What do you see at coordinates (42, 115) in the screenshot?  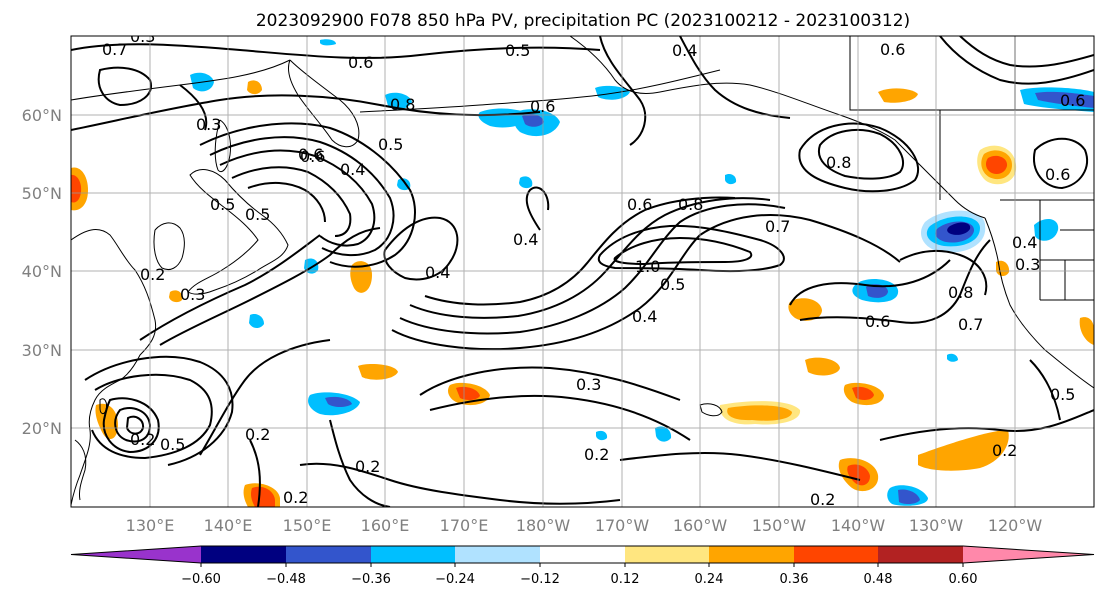 I see `lat-label: 60°N` at bounding box center [42, 115].